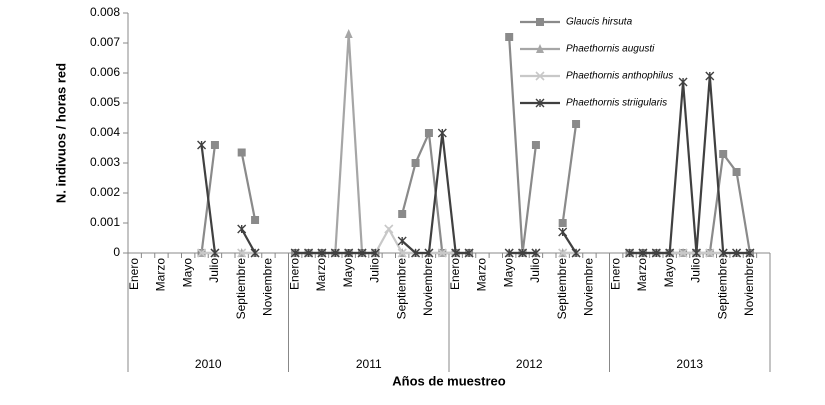 Image resolution: width=825 pixels, height=405 pixels. What do you see at coordinates (105, 132) in the screenshot?
I see `y-tick-label: 0.004` at bounding box center [105, 132].